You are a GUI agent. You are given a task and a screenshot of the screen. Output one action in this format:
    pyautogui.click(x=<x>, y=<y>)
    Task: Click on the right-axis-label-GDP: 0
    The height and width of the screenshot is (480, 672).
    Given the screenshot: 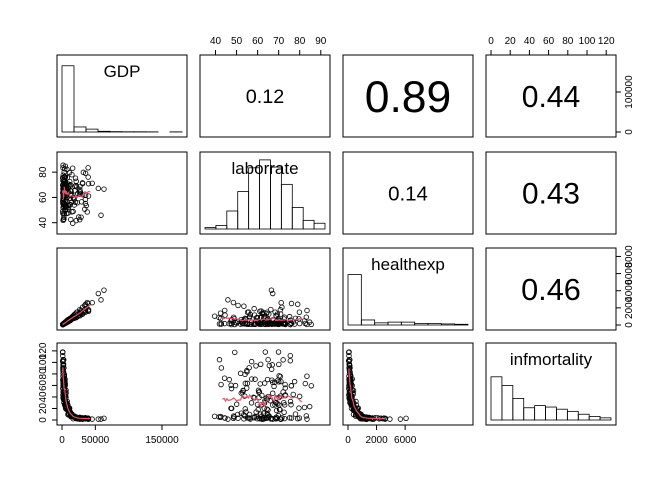 What is the action you would take?
    pyautogui.click(x=629, y=132)
    